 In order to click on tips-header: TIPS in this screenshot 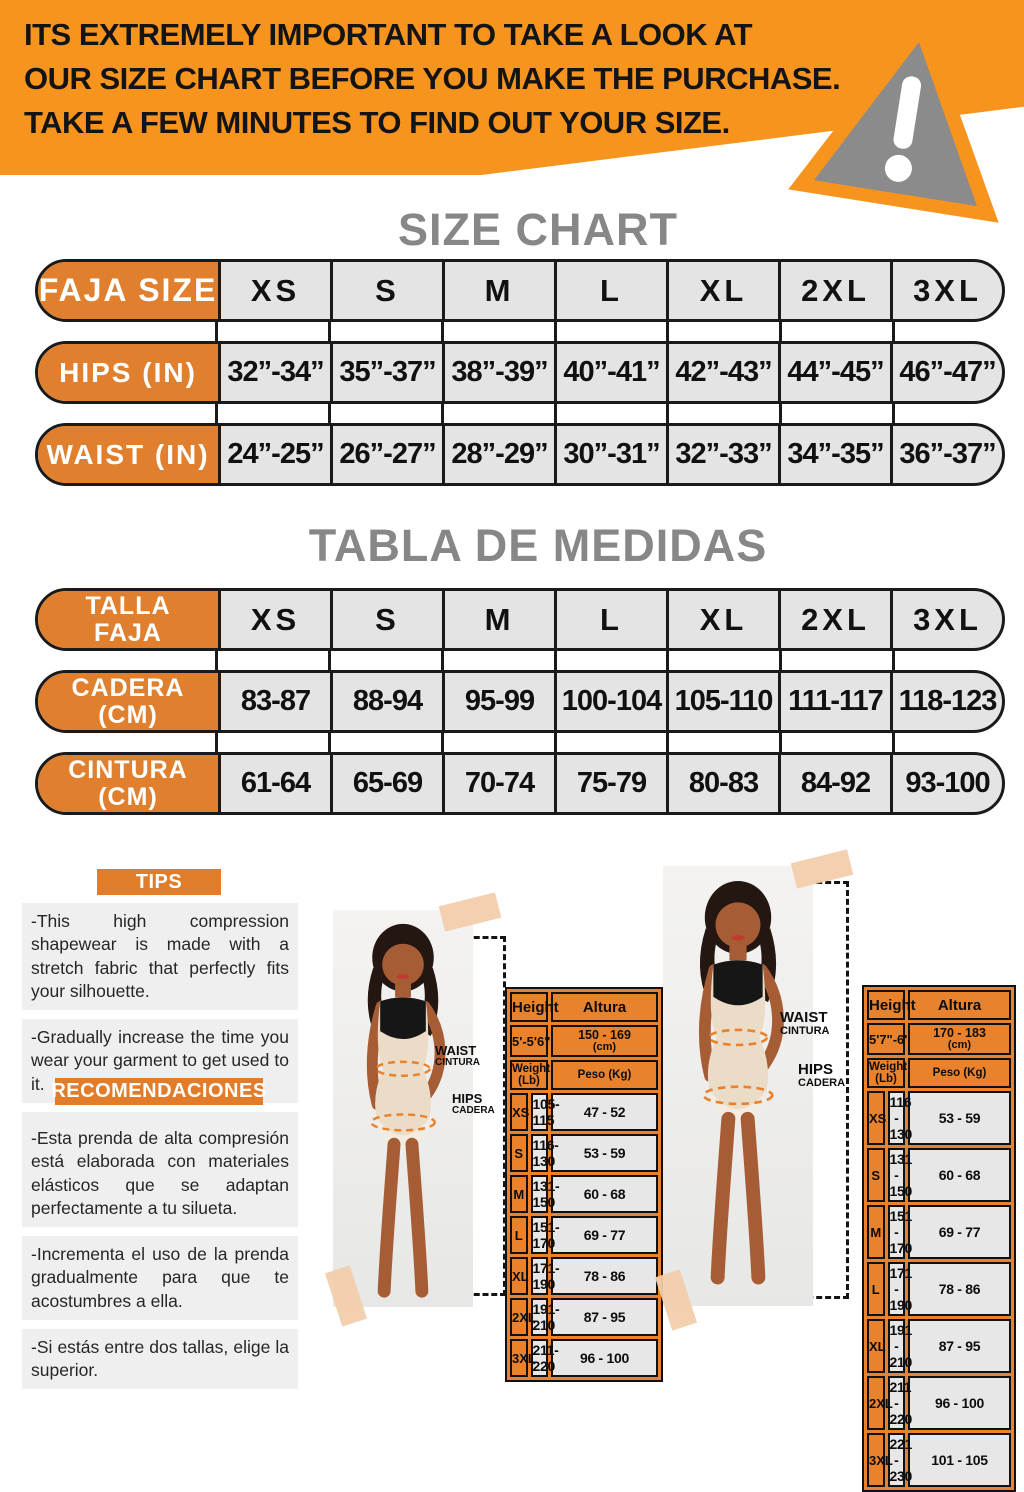, I will do `click(159, 882)`.